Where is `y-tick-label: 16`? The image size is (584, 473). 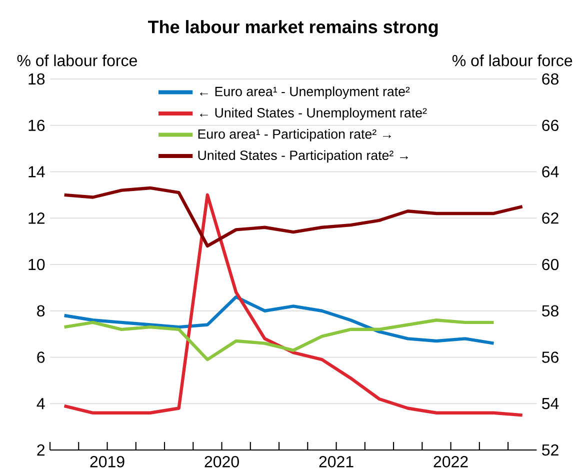
y-tick-label: 16 is located at coordinates (36, 126).